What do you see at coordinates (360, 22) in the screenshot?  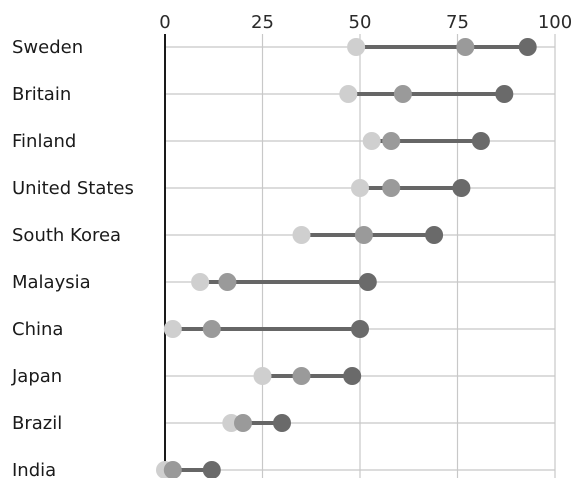 I see `x-tick-label-50: 50` at bounding box center [360, 22].